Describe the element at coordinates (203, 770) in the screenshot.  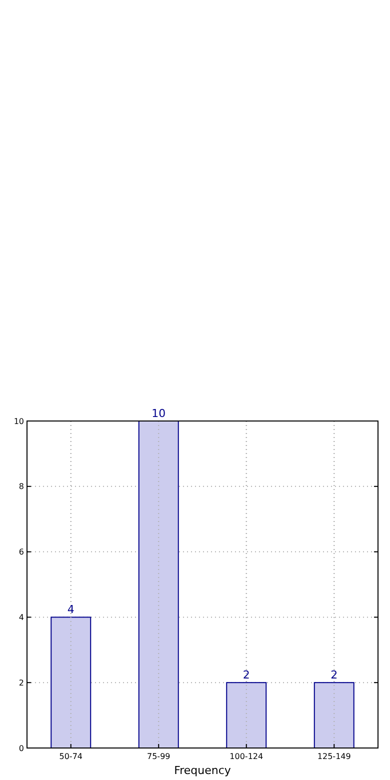
I see `x-axis-title: Frequency` at that location.